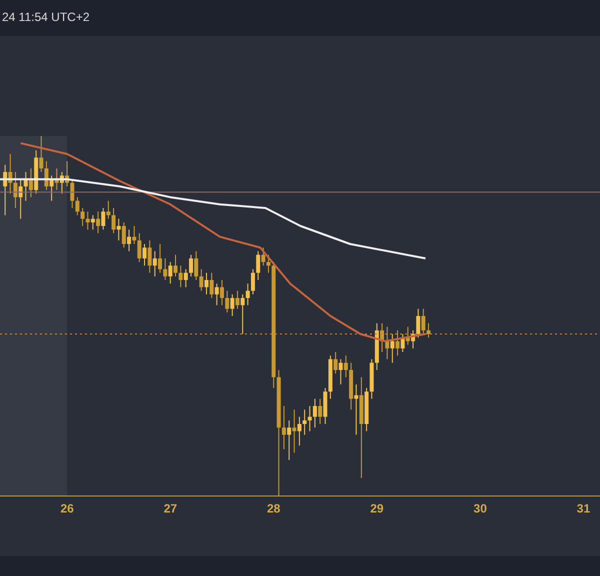 This screenshot has width=600, height=576. What do you see at coordinates (46, 17) in the screenshot?
I see `text: 24 11:54 UTC+2` at bounding box center [46, 17].